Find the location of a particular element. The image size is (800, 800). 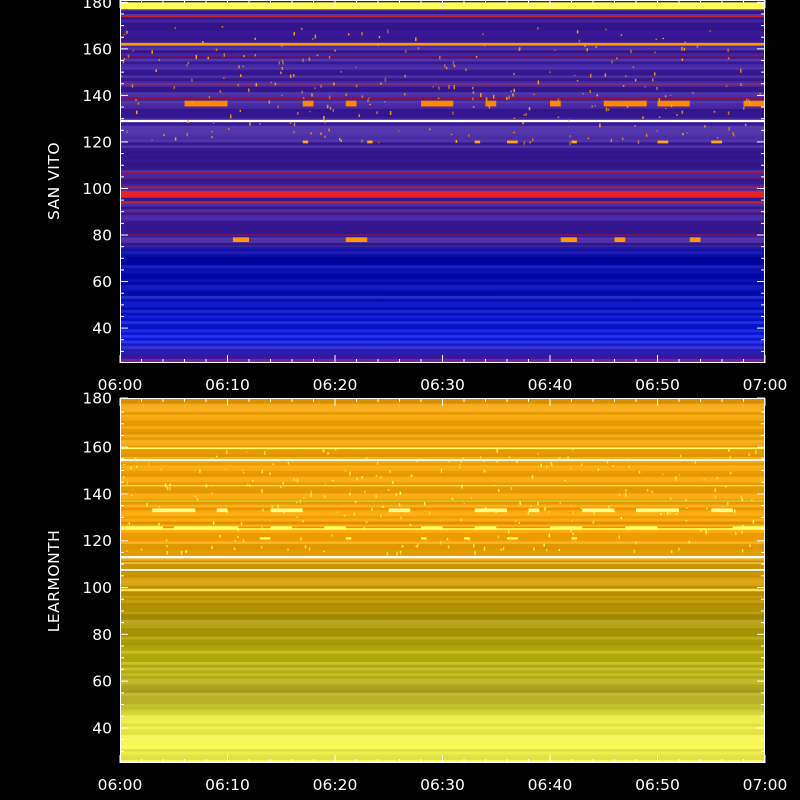

san-vito-x-tick-label: 06:40 is located at coordinates (550, 385).